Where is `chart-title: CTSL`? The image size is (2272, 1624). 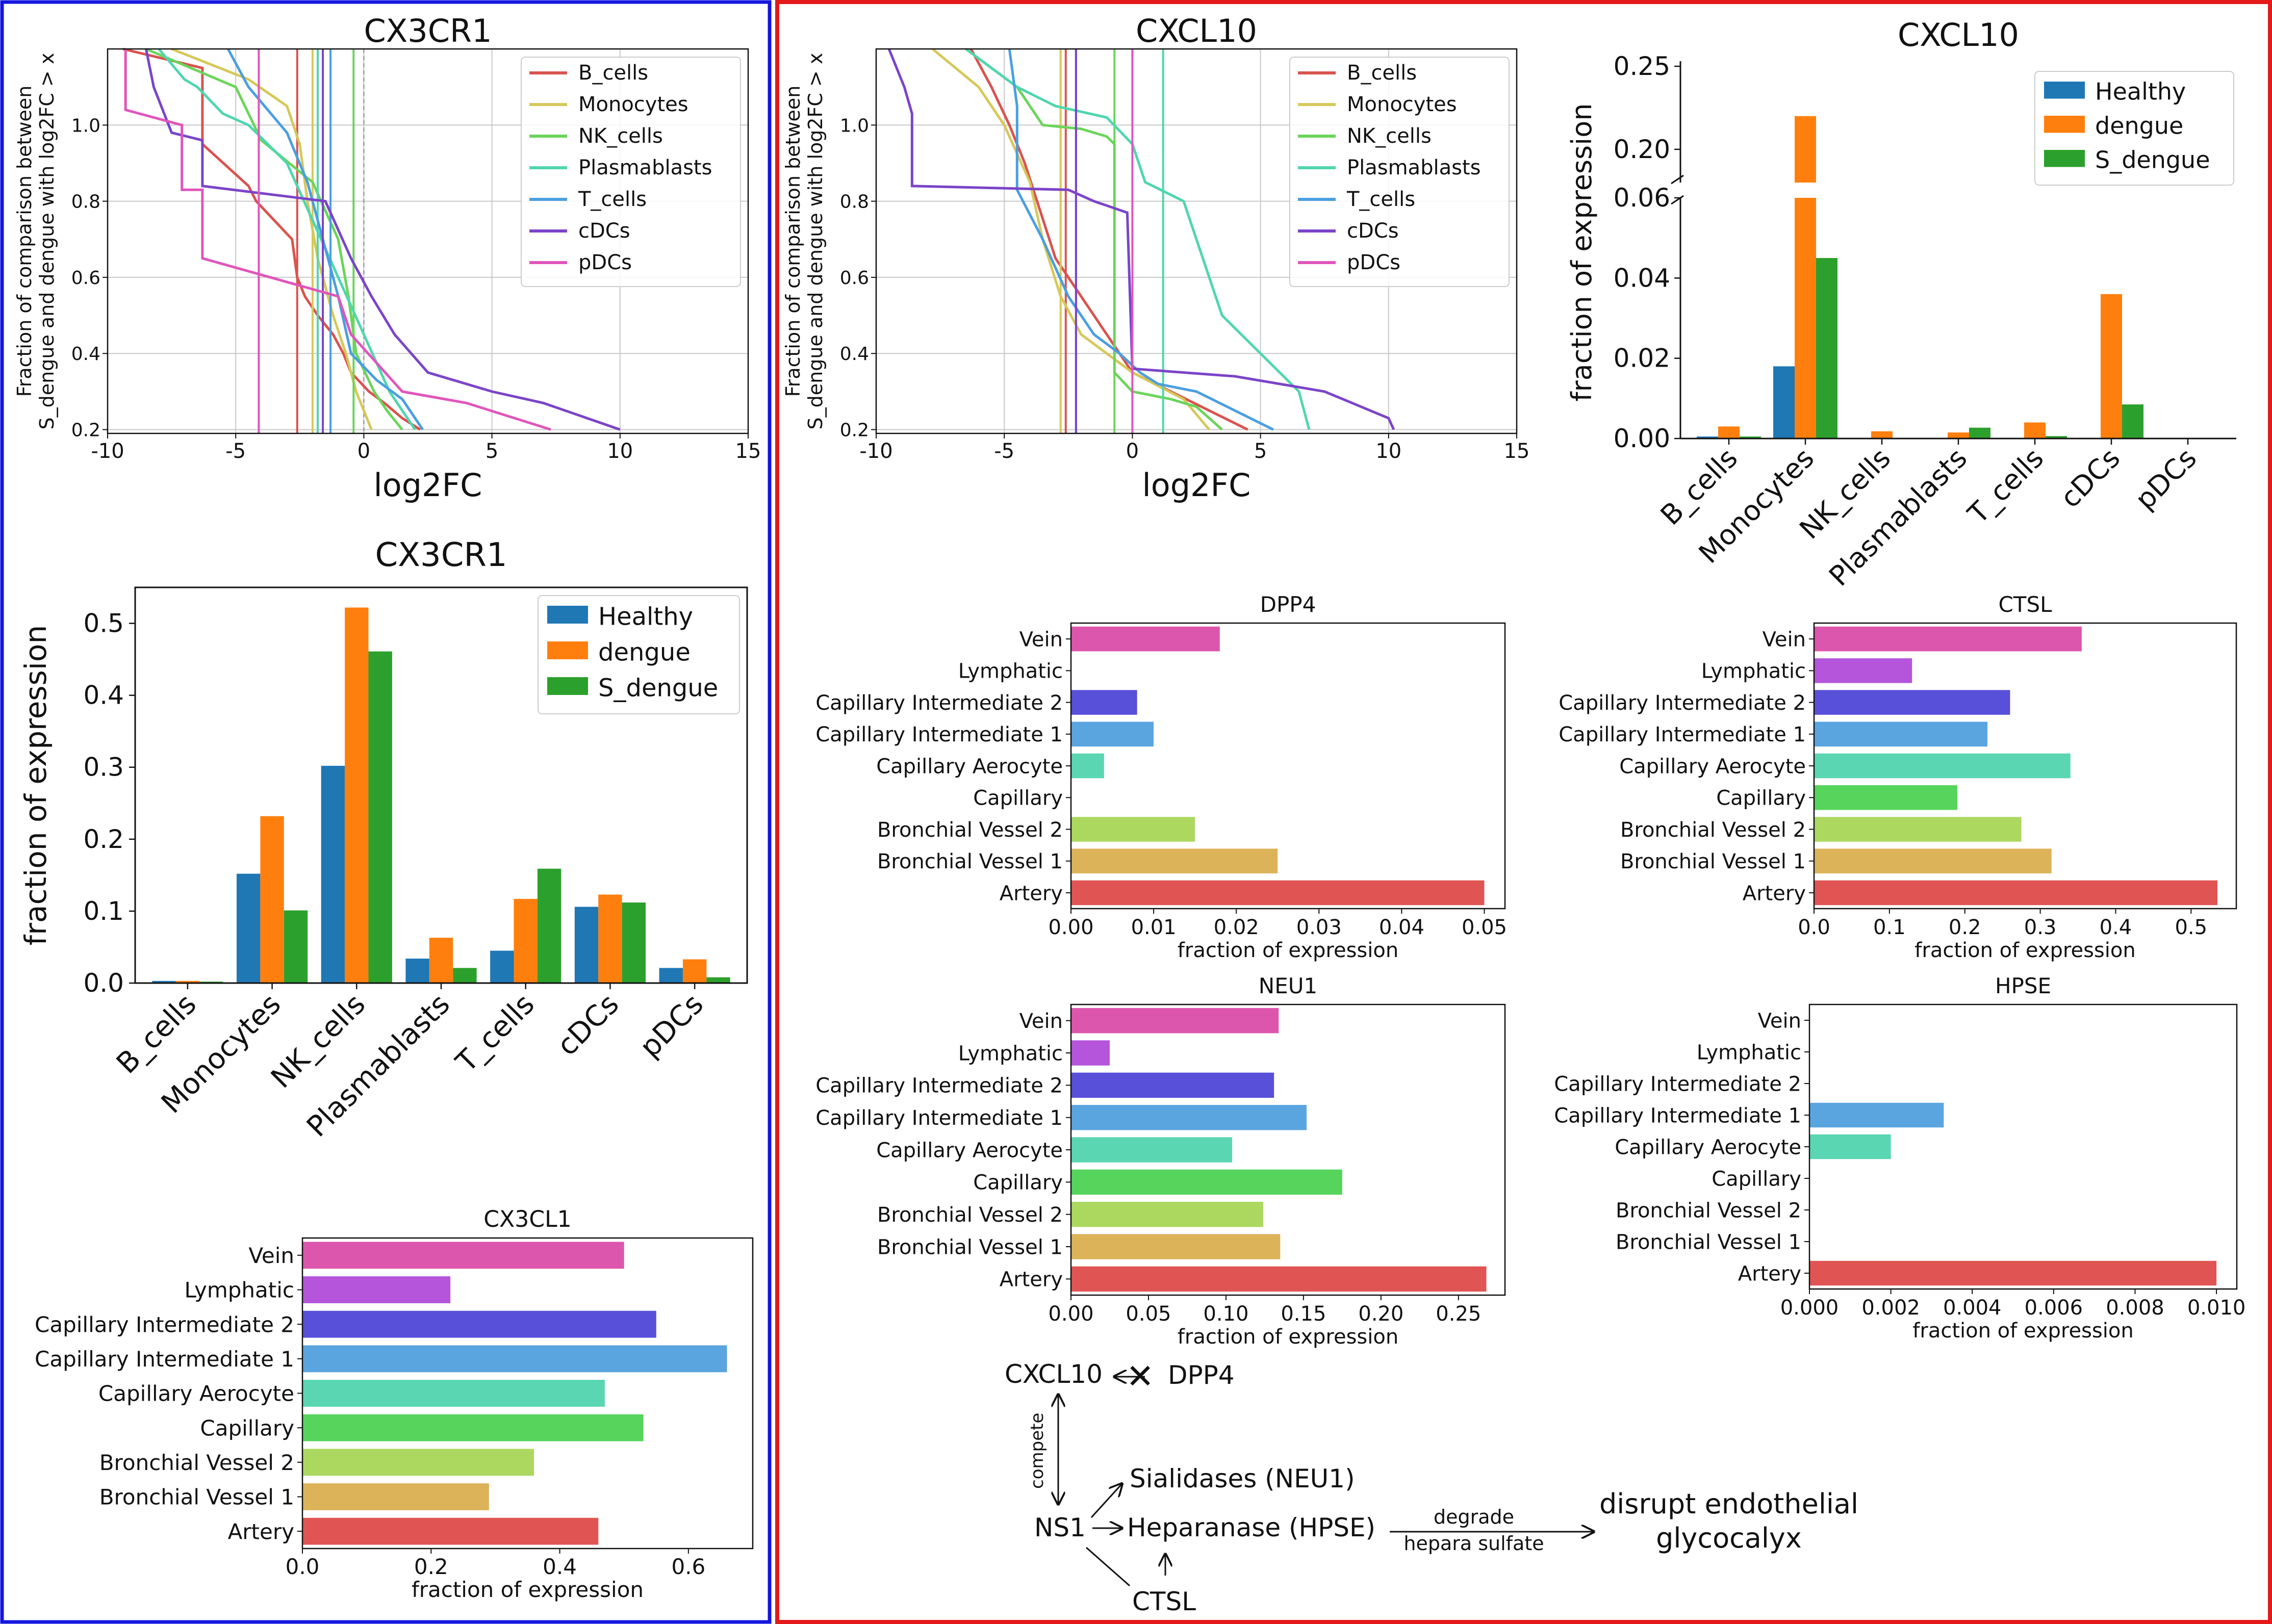 chart-title: CTSL is located at coordinates (2025, 604).